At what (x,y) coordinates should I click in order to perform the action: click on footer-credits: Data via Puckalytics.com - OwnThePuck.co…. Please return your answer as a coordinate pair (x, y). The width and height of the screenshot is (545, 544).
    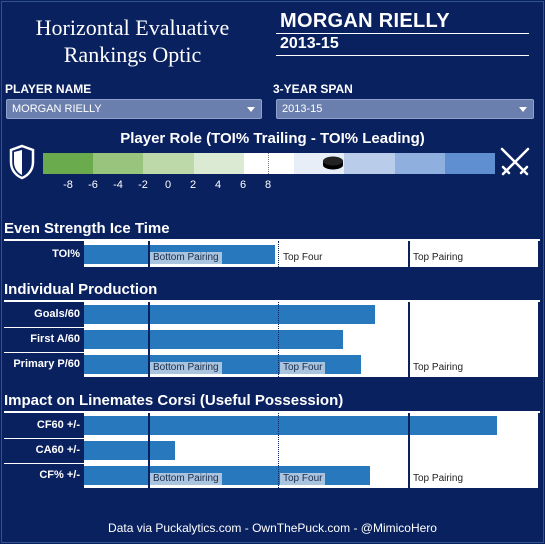
    Looking at the image, I should click on (272, 528).